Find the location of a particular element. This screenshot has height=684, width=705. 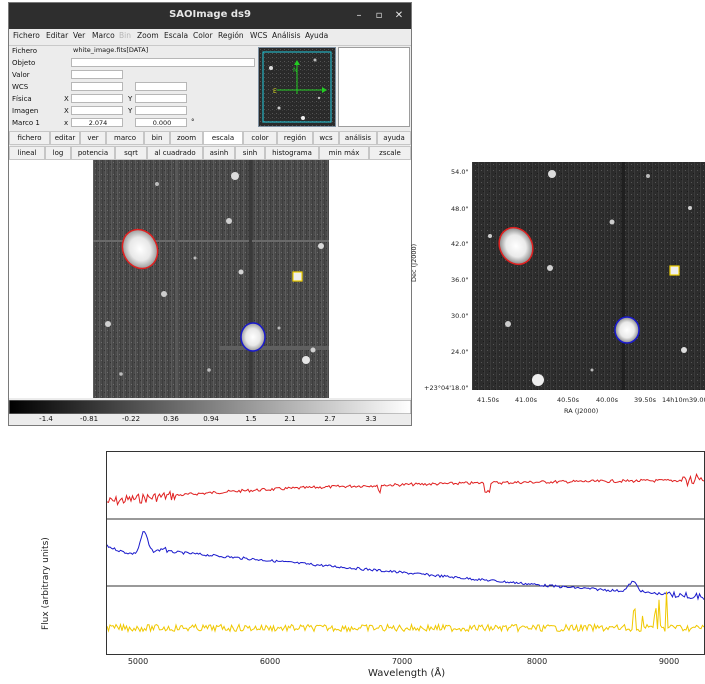

panner-thumbnail: N E is located at coordinates (297, 87).